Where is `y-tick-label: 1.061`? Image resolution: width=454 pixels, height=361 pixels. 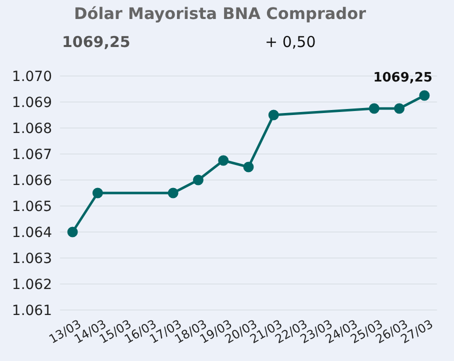
y-tick-label: 1.061 is located at coordinates (32, 310).